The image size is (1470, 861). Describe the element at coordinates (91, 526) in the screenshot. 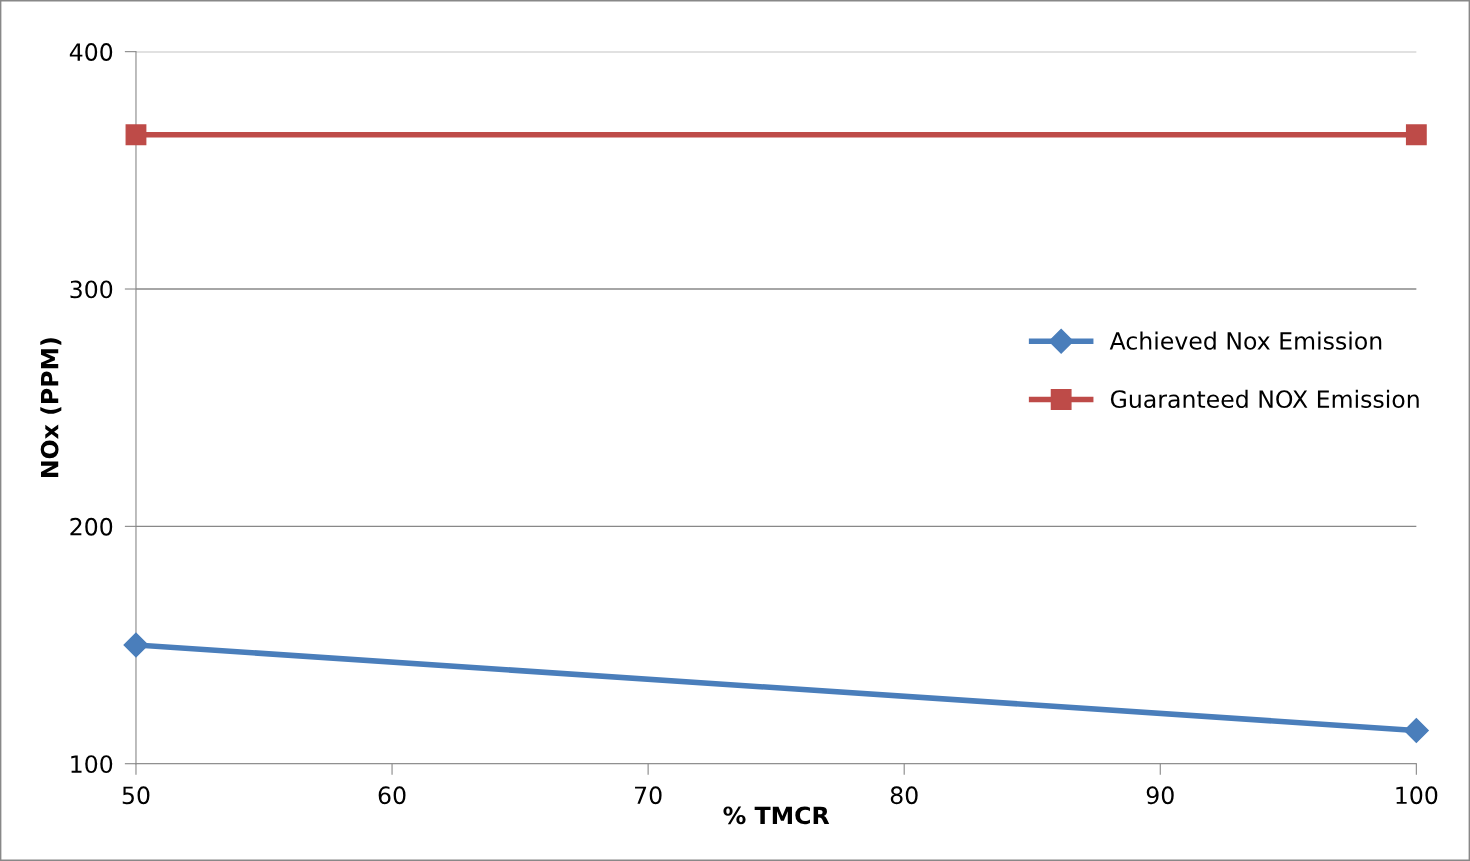

I see `y-tick-label: 200` at that location.